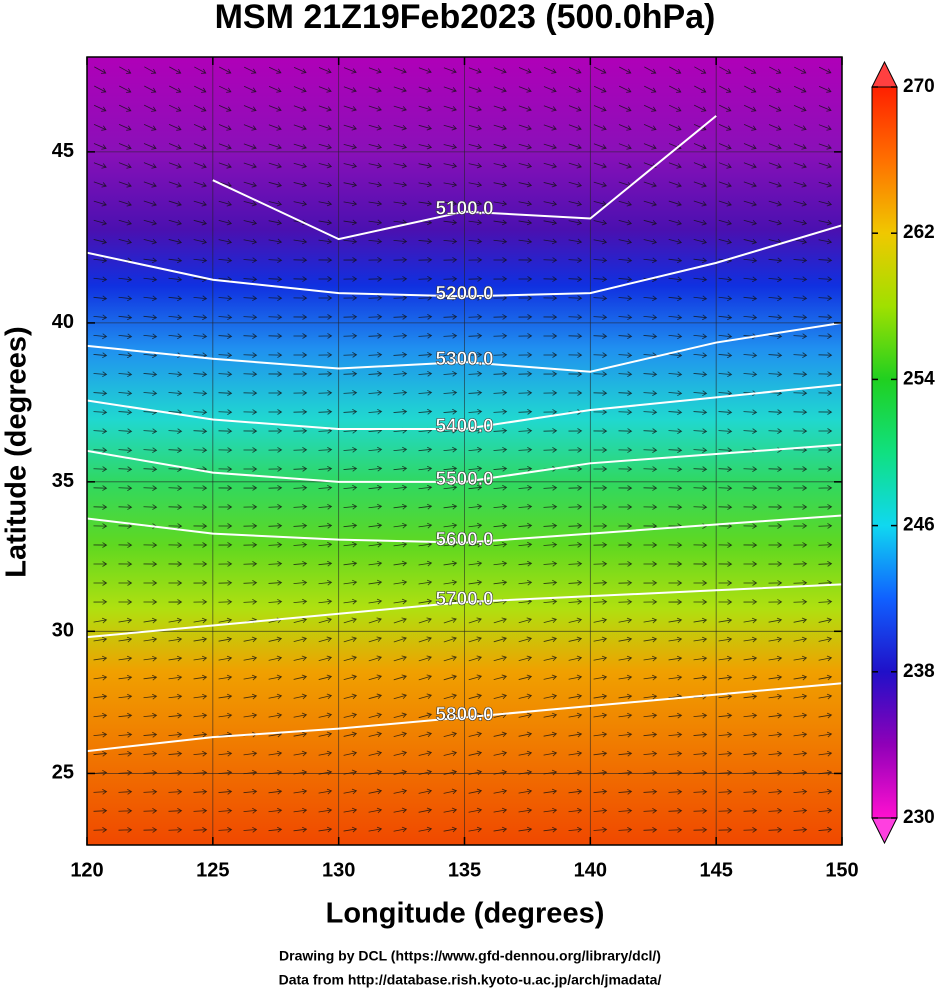 The image size is (950, 993). I want to click on x-tick-label: 135, so click(464, 870).